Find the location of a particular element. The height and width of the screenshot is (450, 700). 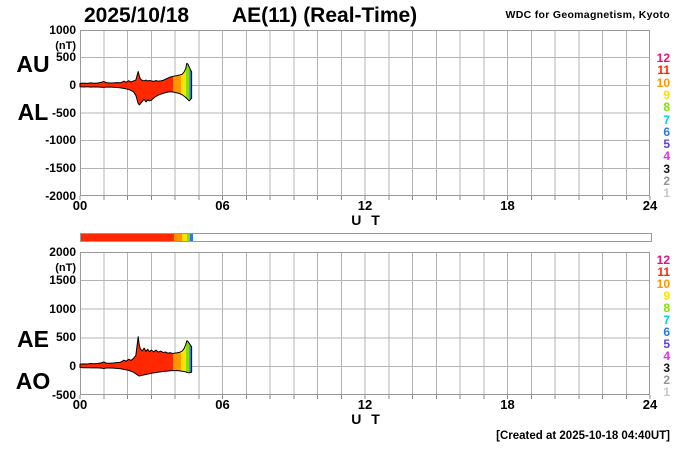

wdc-credit: WDC for Geomagnetism, Kyoto is located at coordinates (587, 15).